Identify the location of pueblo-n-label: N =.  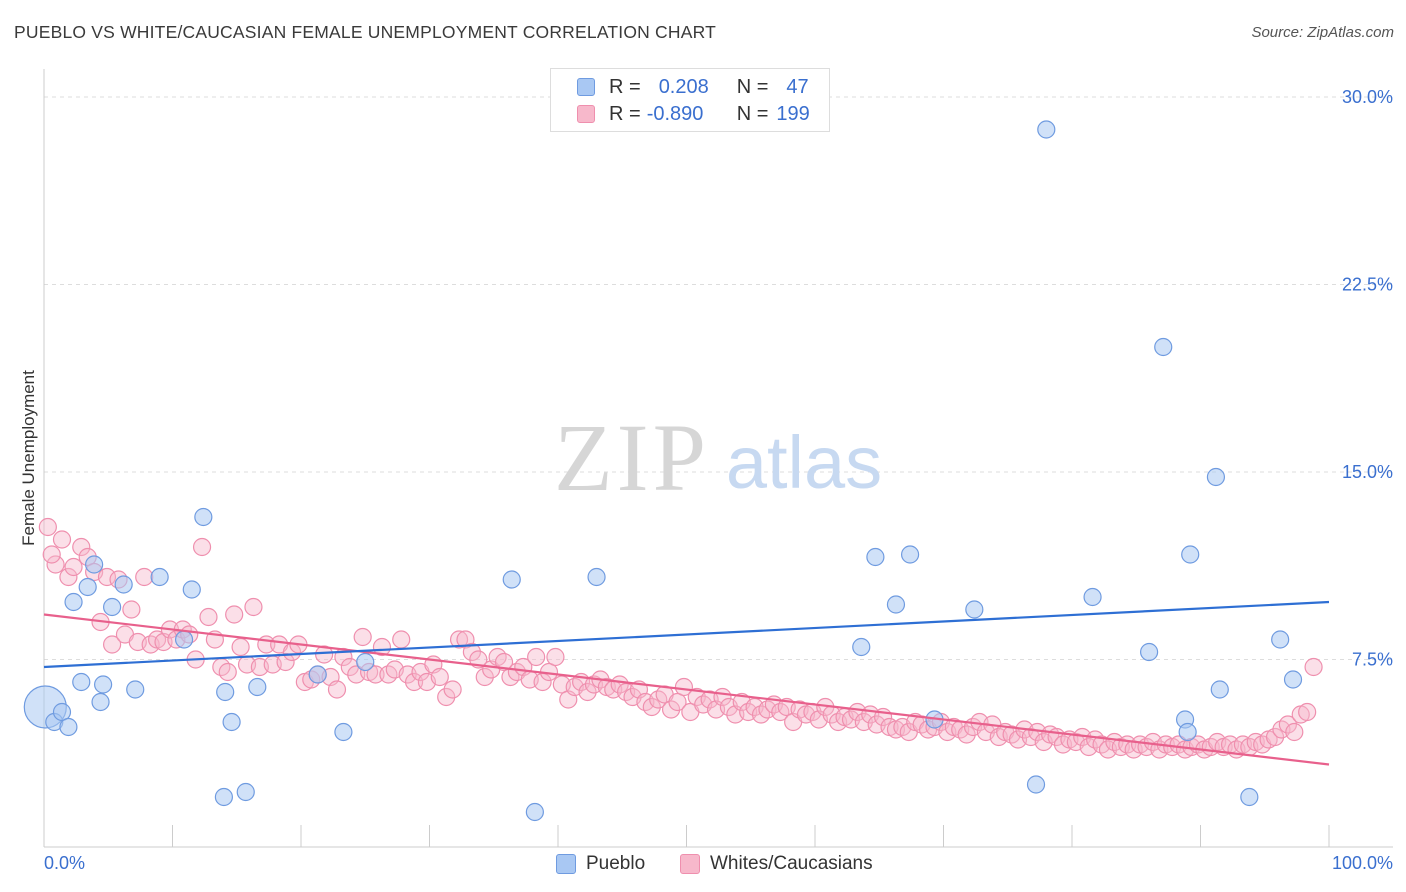
(752, 86).